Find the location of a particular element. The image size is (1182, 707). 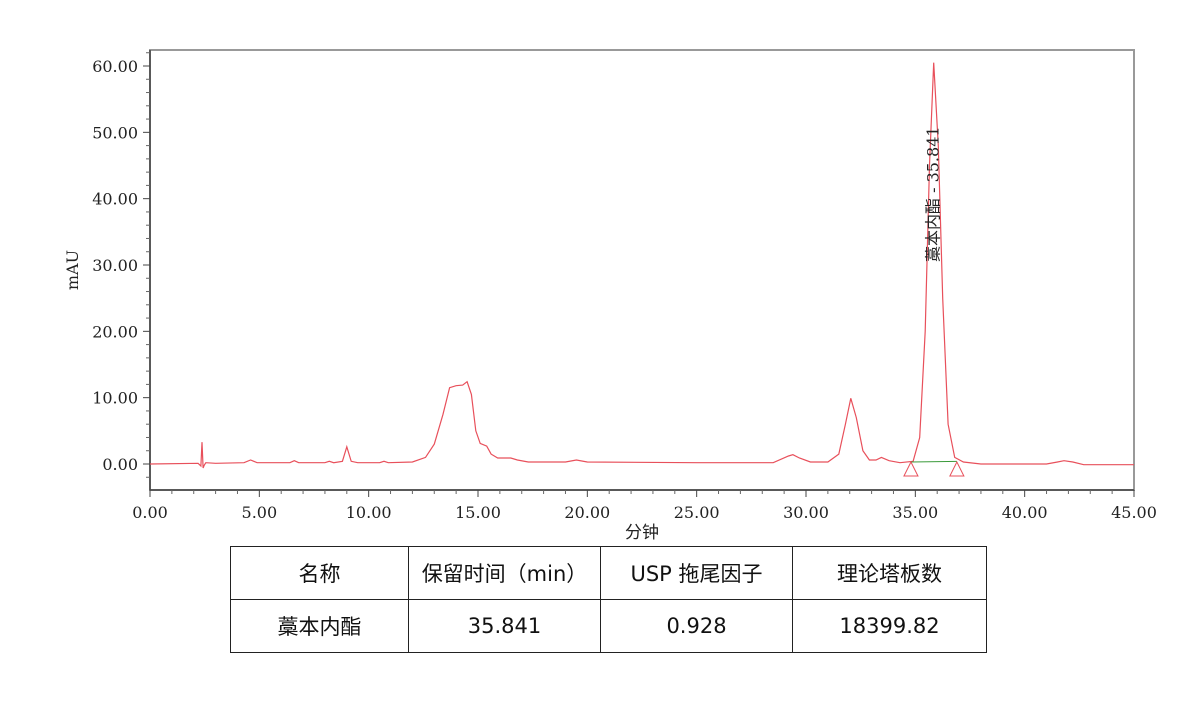

header-plates: 理论塔板数 is located at coordinates (889, 573).